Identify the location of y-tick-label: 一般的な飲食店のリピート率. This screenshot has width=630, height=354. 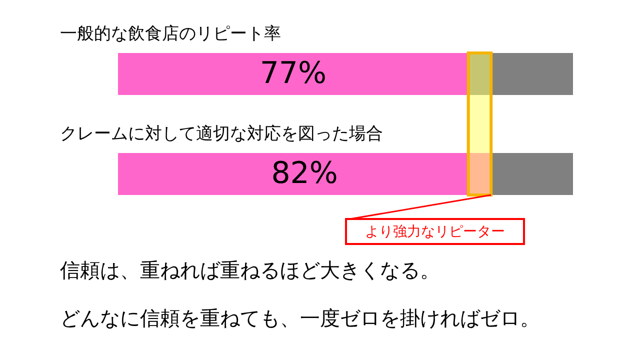
(170, 34).